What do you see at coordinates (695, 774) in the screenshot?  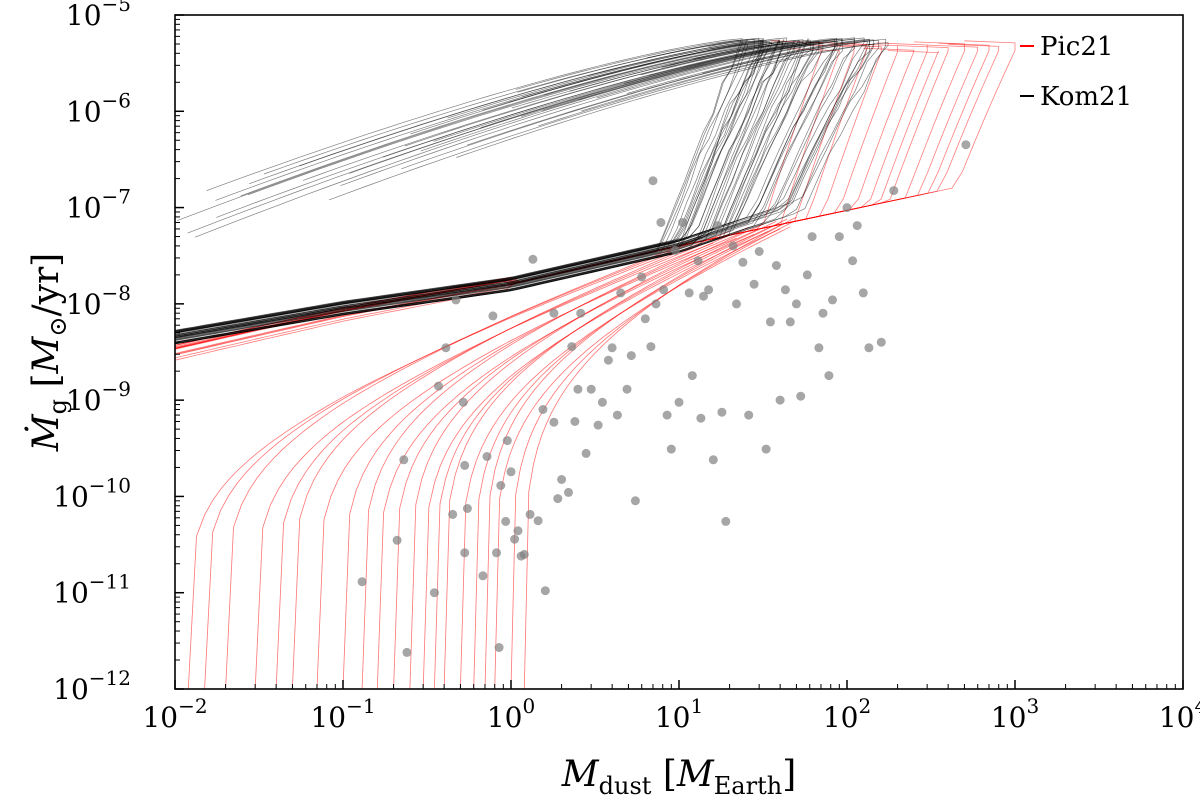 I see `x-axis-label-unit: M` at bounding box center [695, 774].